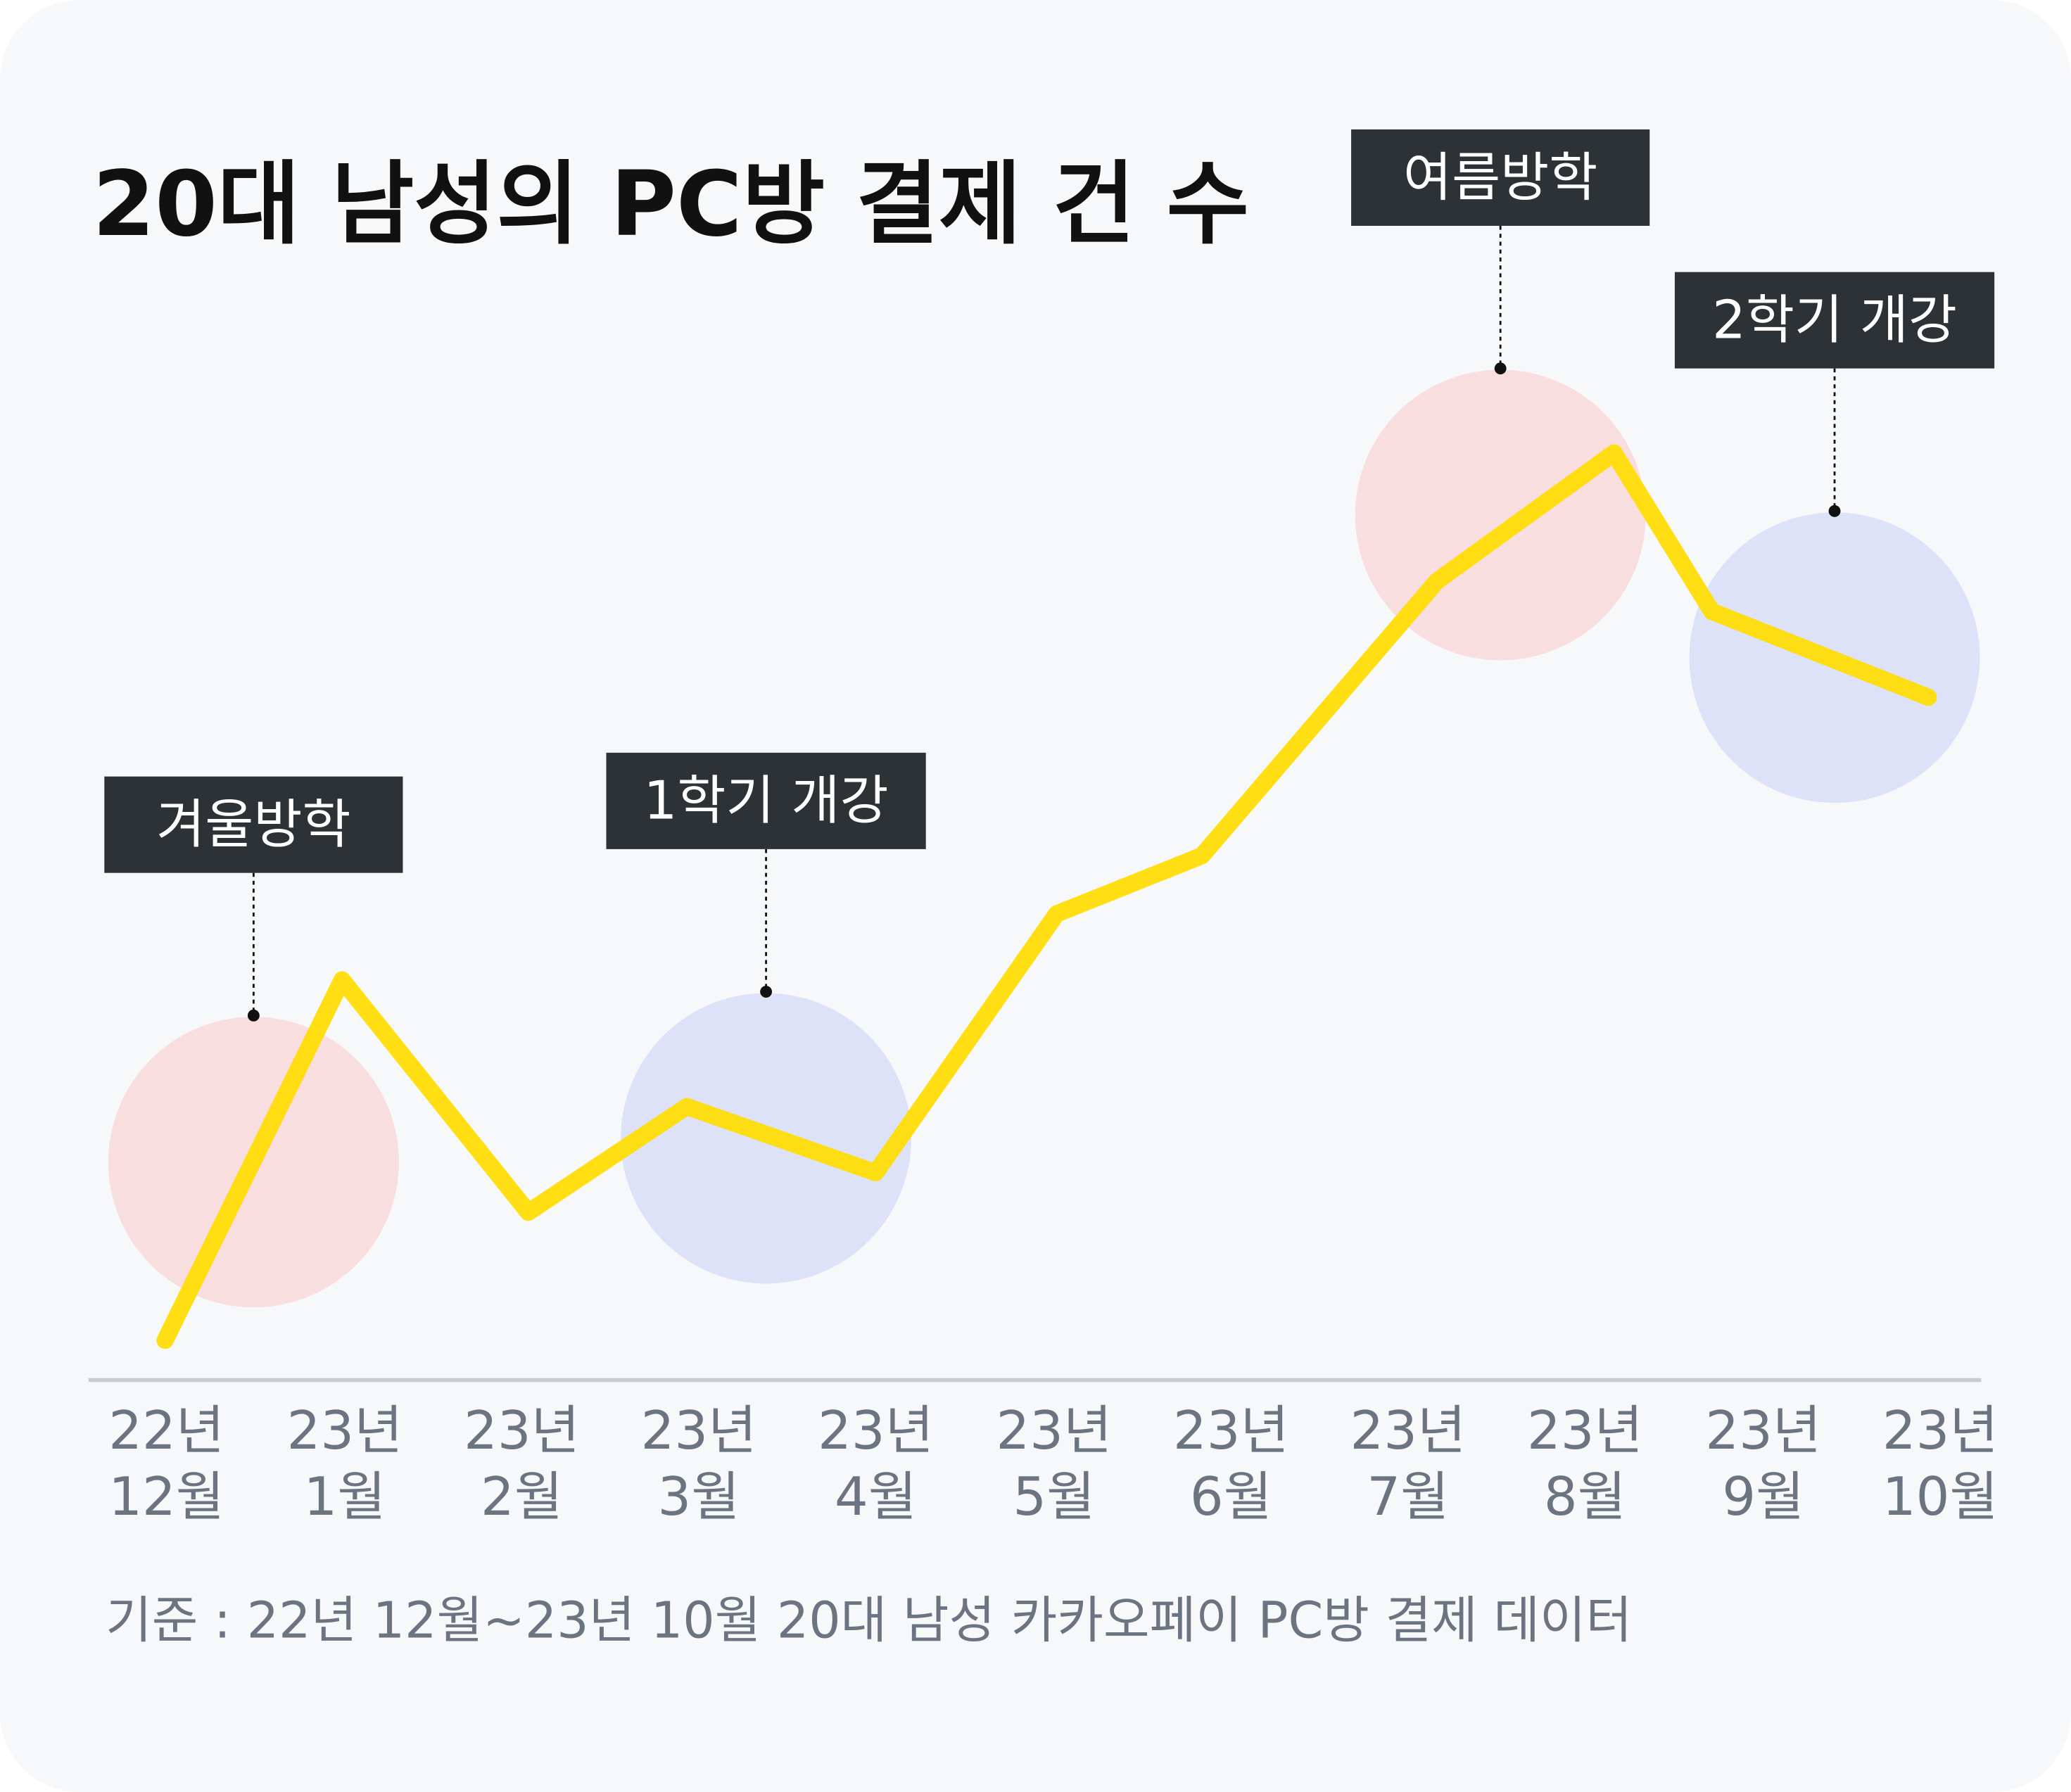  Describe the element at coordinates (876, 1463) in the screenshot. I see `x-tick-label: 23년 4월` at that location.